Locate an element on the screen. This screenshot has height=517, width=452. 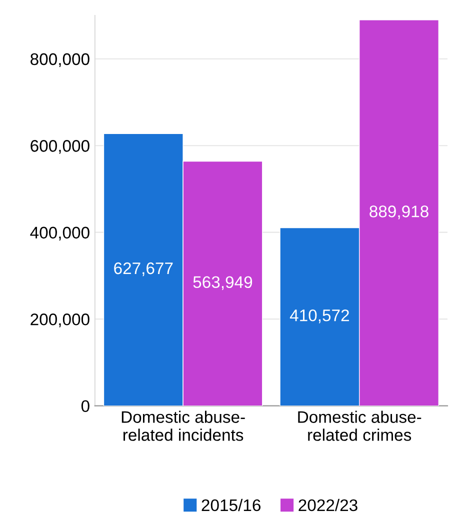
y-tick-label: 0 is located at coordinates (85, 406).